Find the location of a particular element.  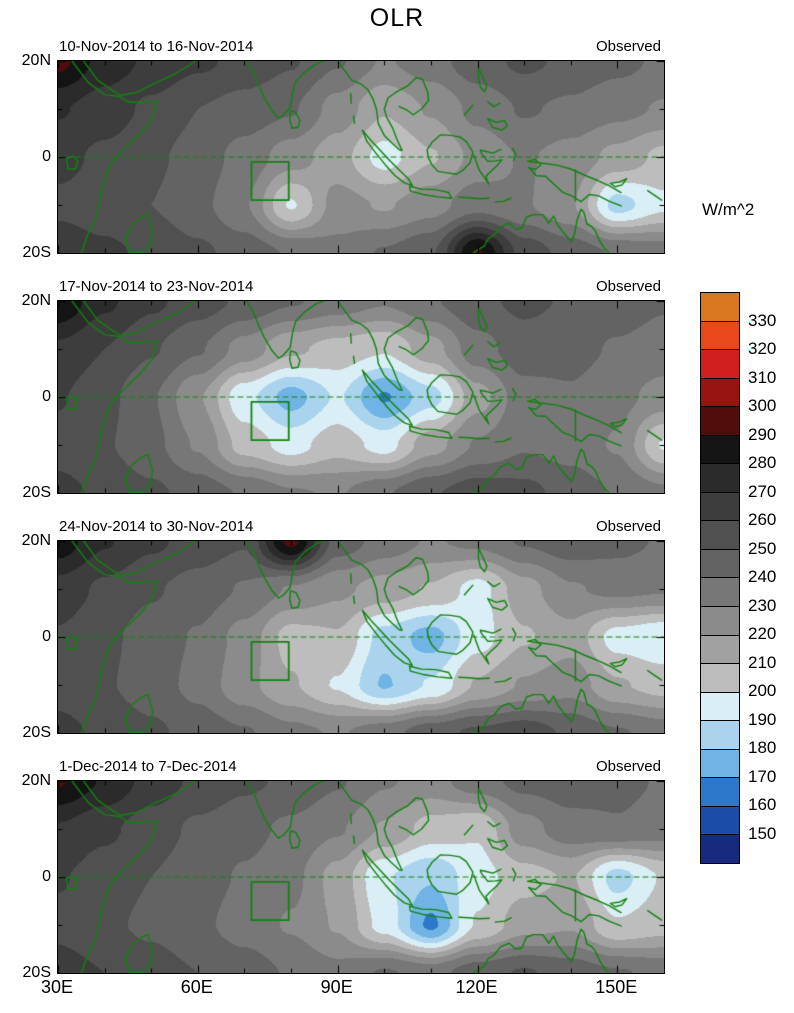

panel-date-range: 17-Nov-2014 to 23-Nov-2014 is located at coordinates (156, 286).